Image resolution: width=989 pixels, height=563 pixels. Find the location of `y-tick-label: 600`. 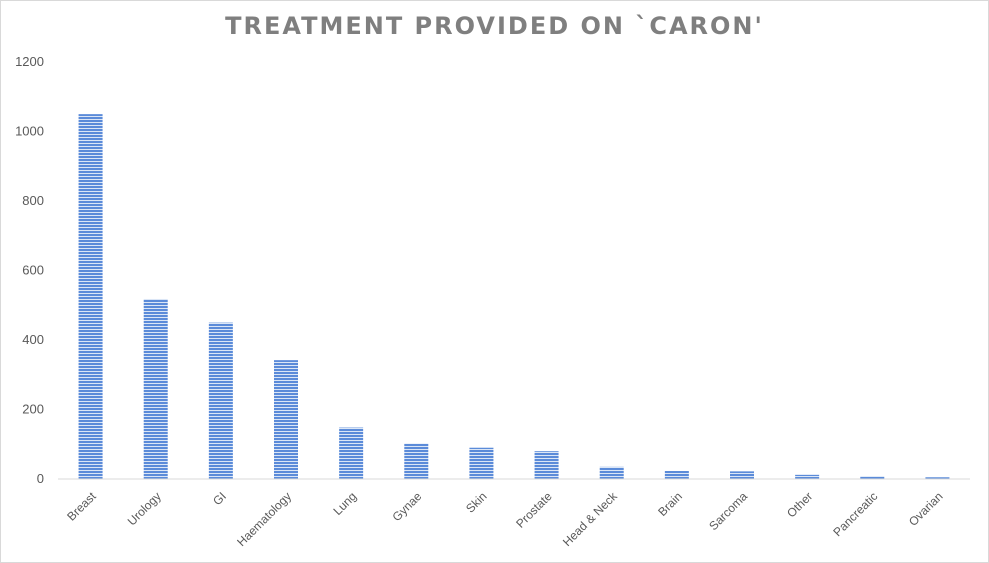

y-tick-label: 600 is located at coordinates (33, 270).